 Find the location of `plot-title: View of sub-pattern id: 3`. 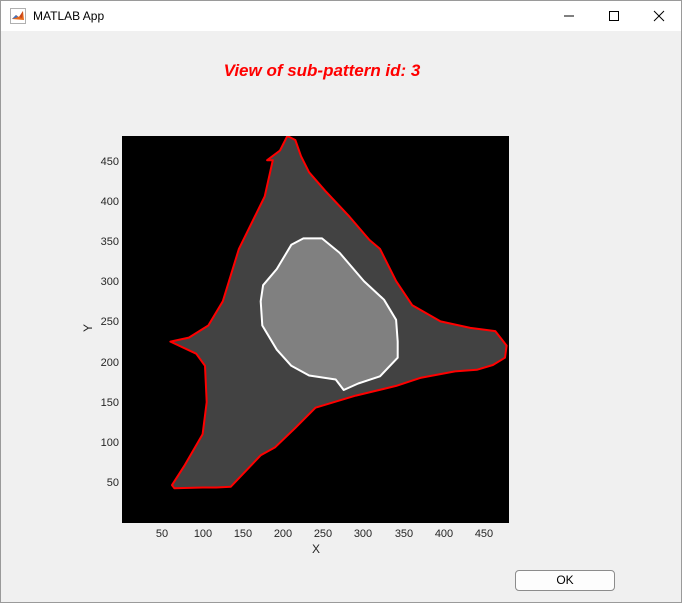

plot-title: View of sub-pattern id: 3 is located at coordinates (322, 70).